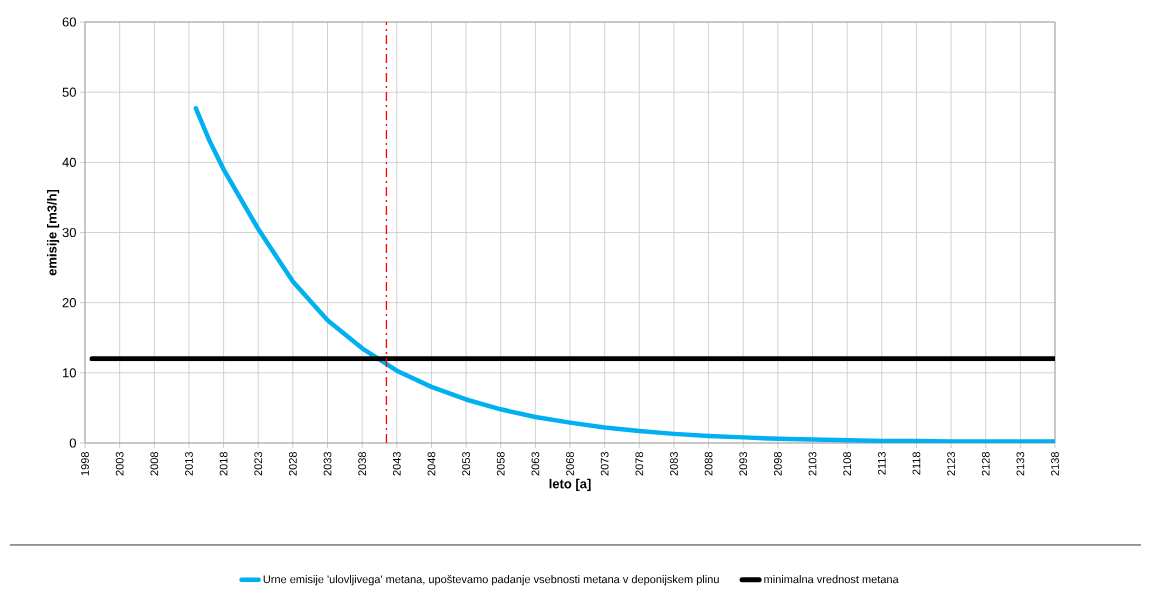 The width and height of the screenshot is (1151, 594). What do you see at coordinates (292, 464) in the screenshot?
I see `x-tick-label: 2028` at bounding box center [292, 464].